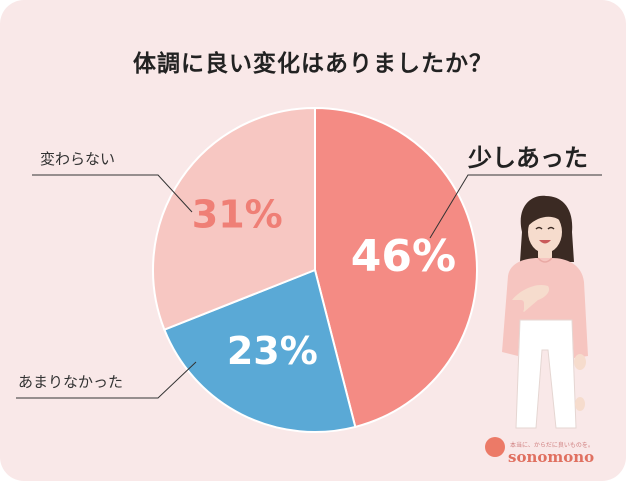  I want to click on leader-line-amari, so click(106, 380).